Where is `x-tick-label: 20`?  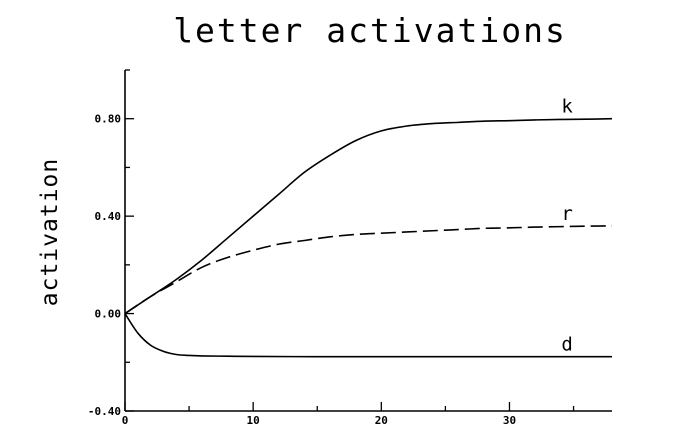 x-tick-label: 20 is located at coordinates (381, 420).